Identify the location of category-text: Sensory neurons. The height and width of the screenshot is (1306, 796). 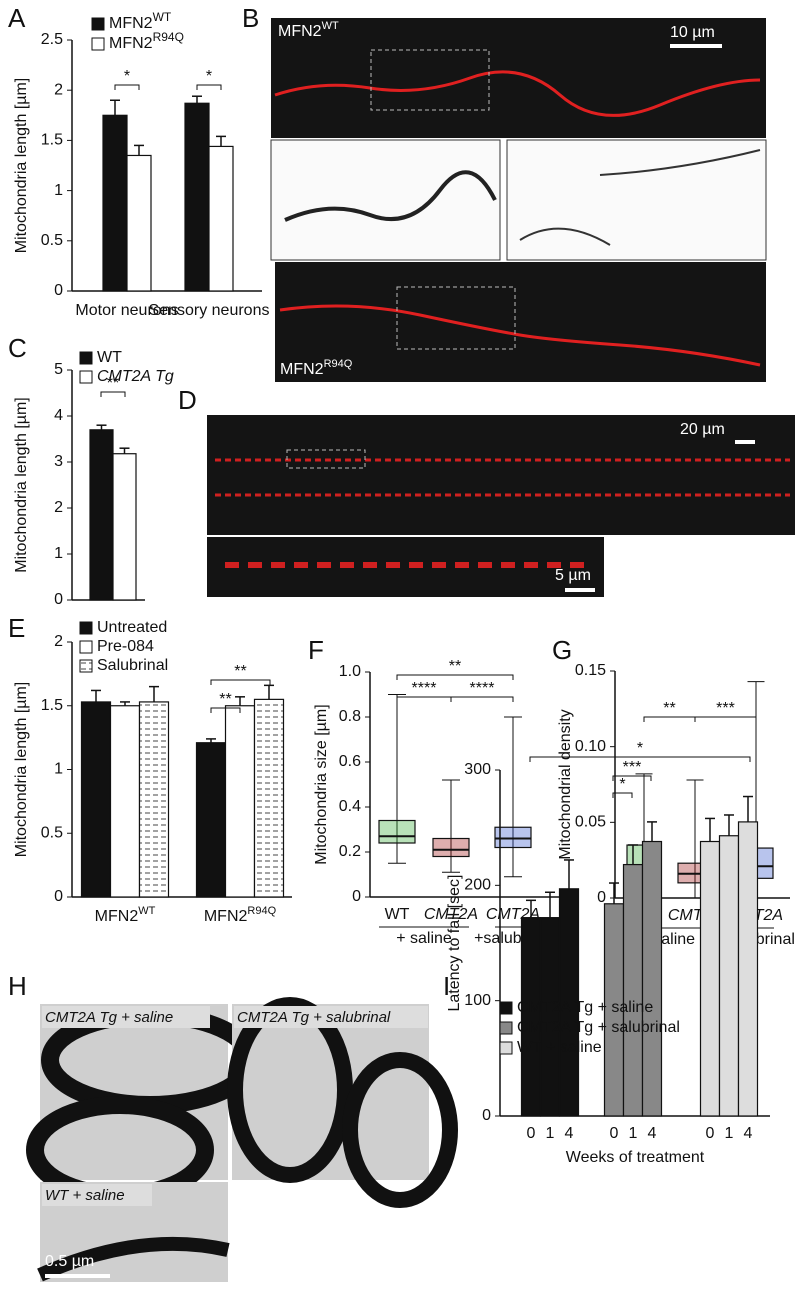
(209, 310).